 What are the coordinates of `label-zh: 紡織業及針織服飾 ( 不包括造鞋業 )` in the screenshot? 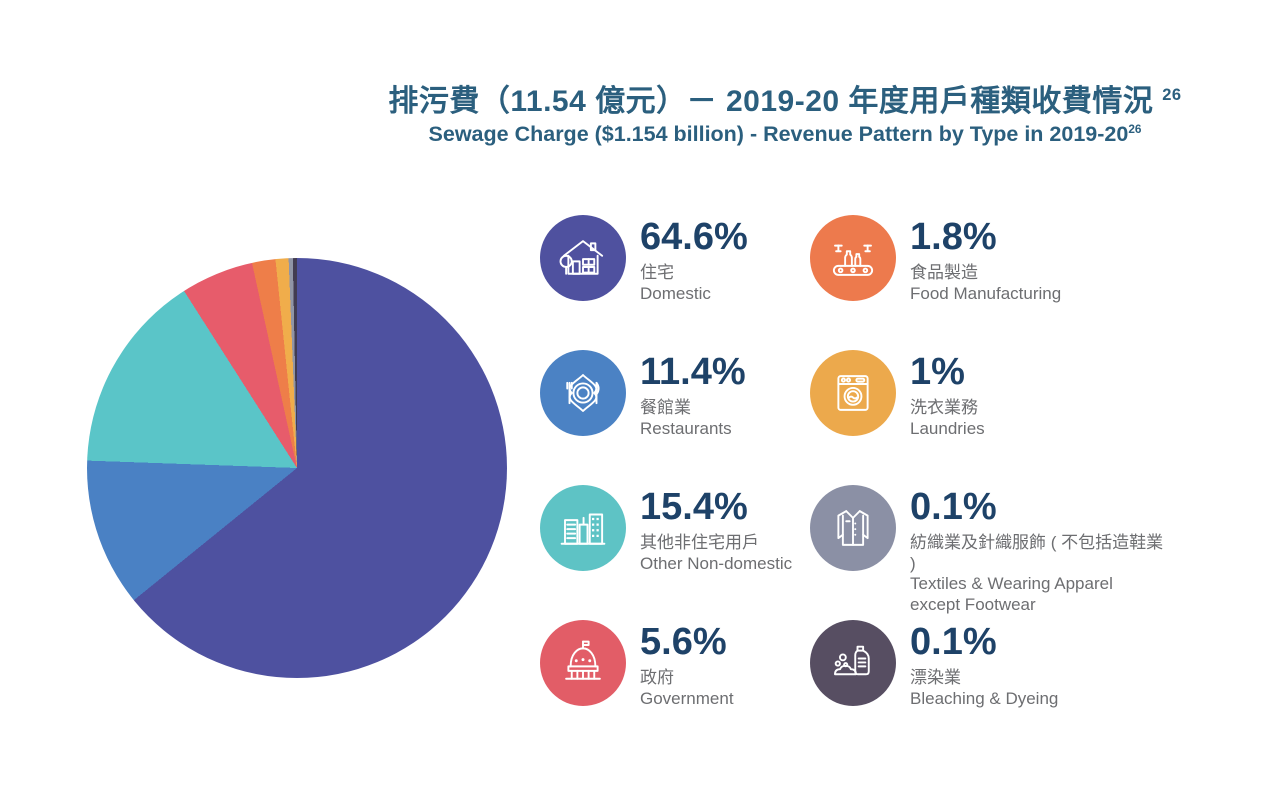 It's located at (1037, 552).